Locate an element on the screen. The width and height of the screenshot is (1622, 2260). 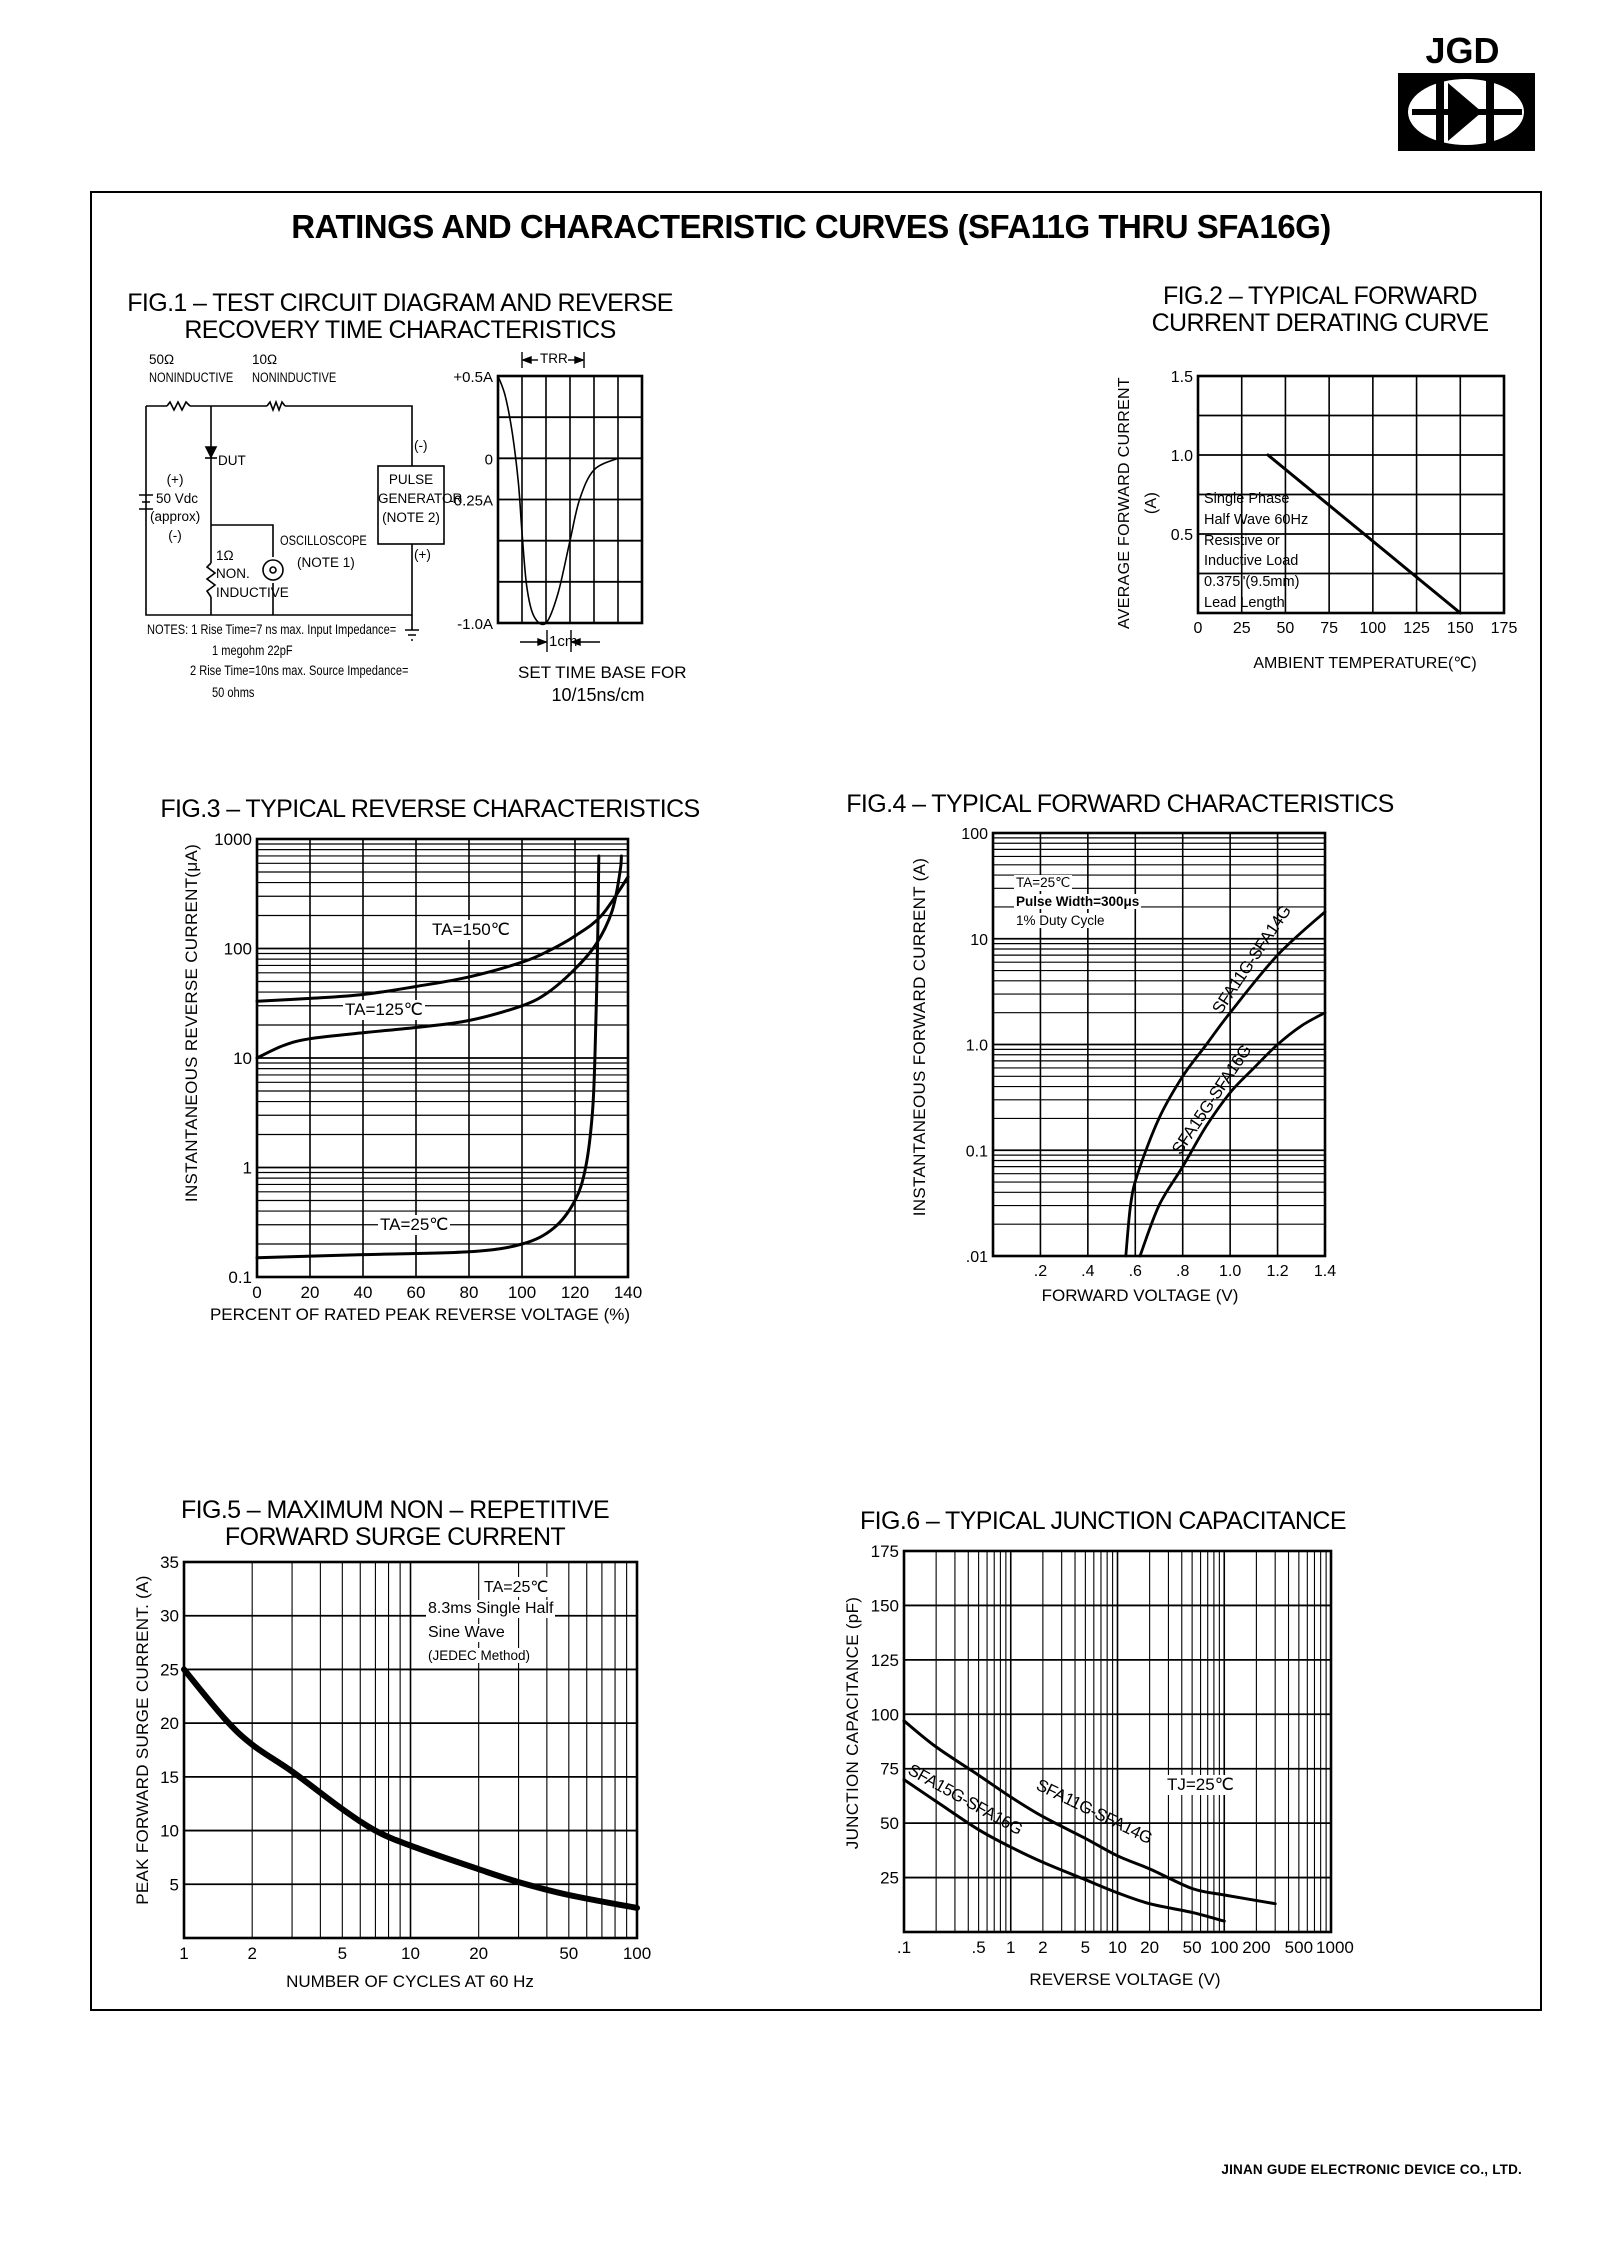
fig2-legend-line: Lead Length is located at coordinates (1244, 602).